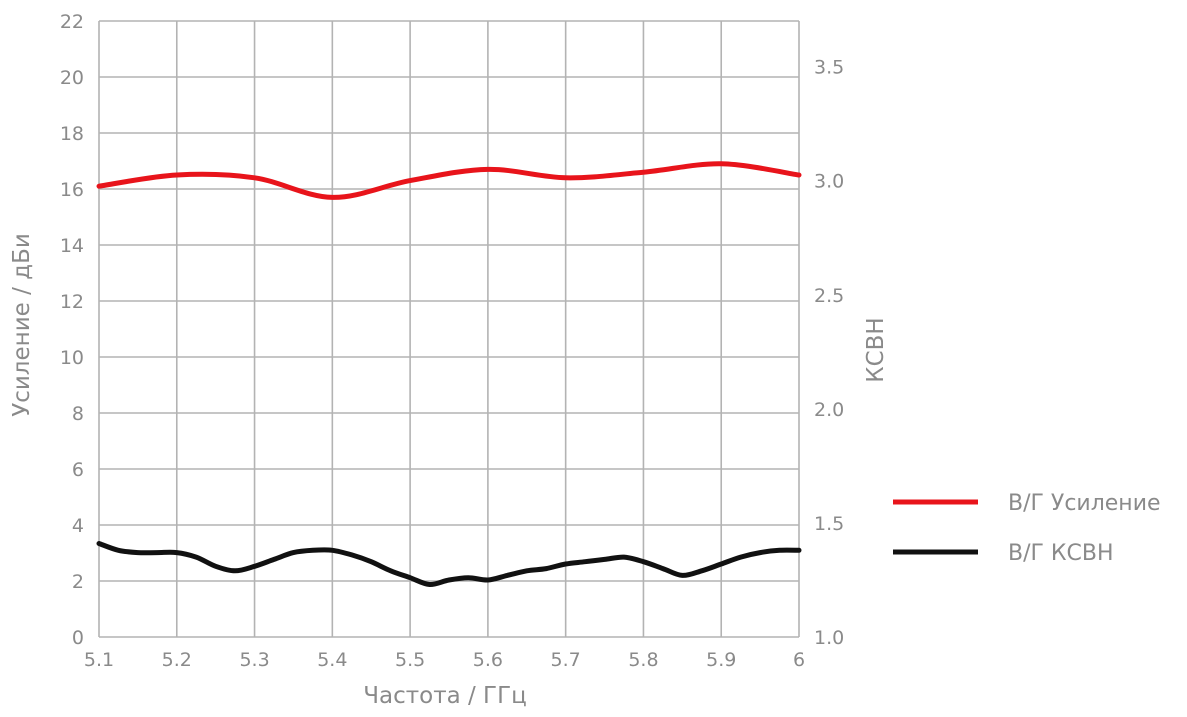  What do you see at coordinates (566, 660) in the screenshot?
I see `x-tick-label: 5.7` at bounding box center [566, 660].